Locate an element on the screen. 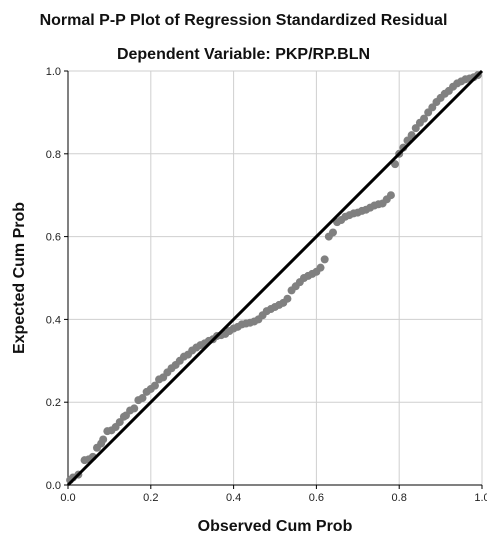 This screenshot has width=487, height=538. x-tick-label: 1.0 is located at coordinates (480, 498).